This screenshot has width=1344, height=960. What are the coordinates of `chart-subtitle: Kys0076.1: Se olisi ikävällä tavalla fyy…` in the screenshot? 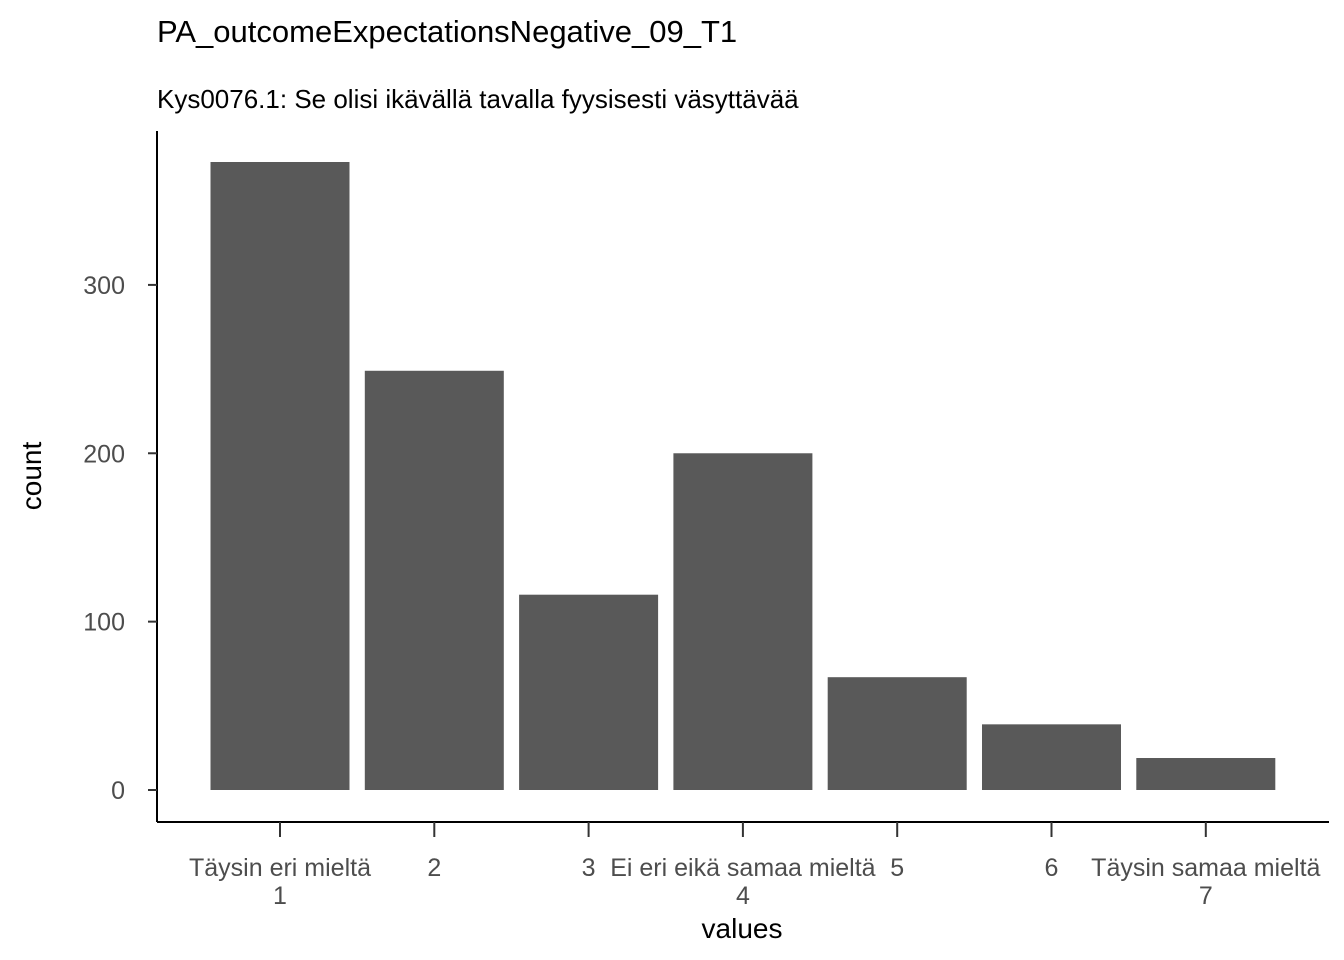 It's located at (478, 99).